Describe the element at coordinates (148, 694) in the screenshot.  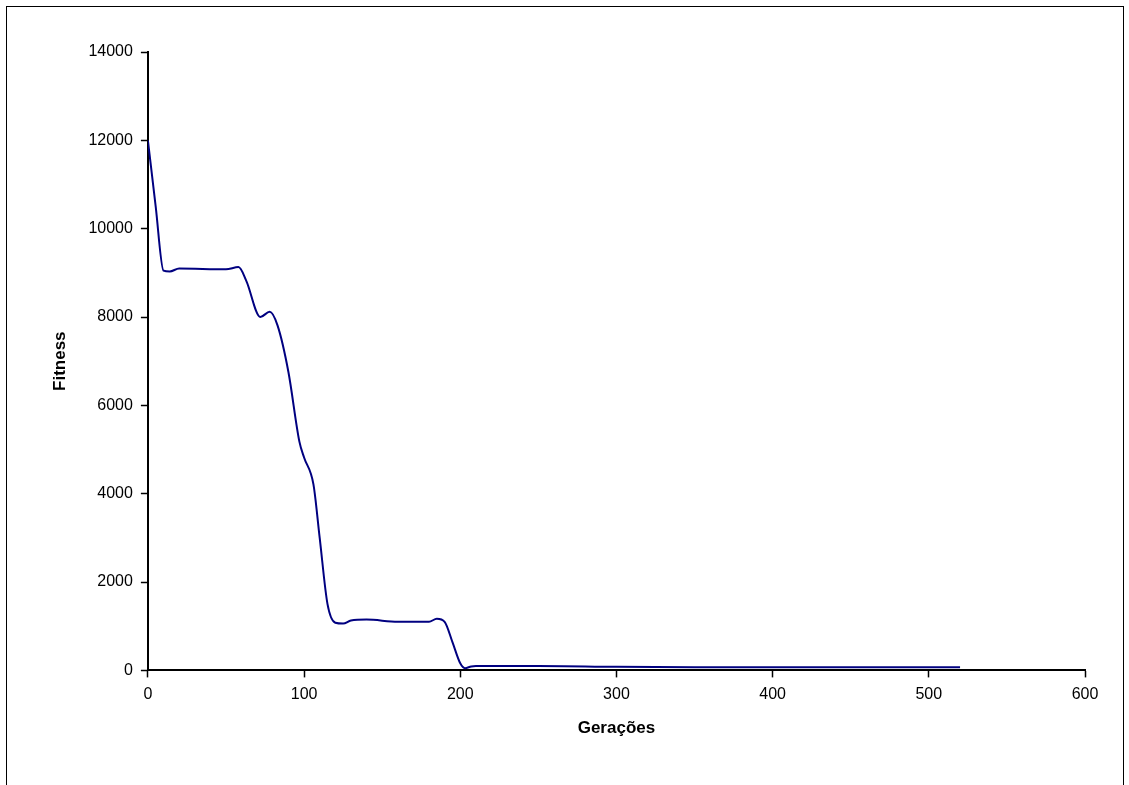
I see `x-tick-label: 0` at that location.